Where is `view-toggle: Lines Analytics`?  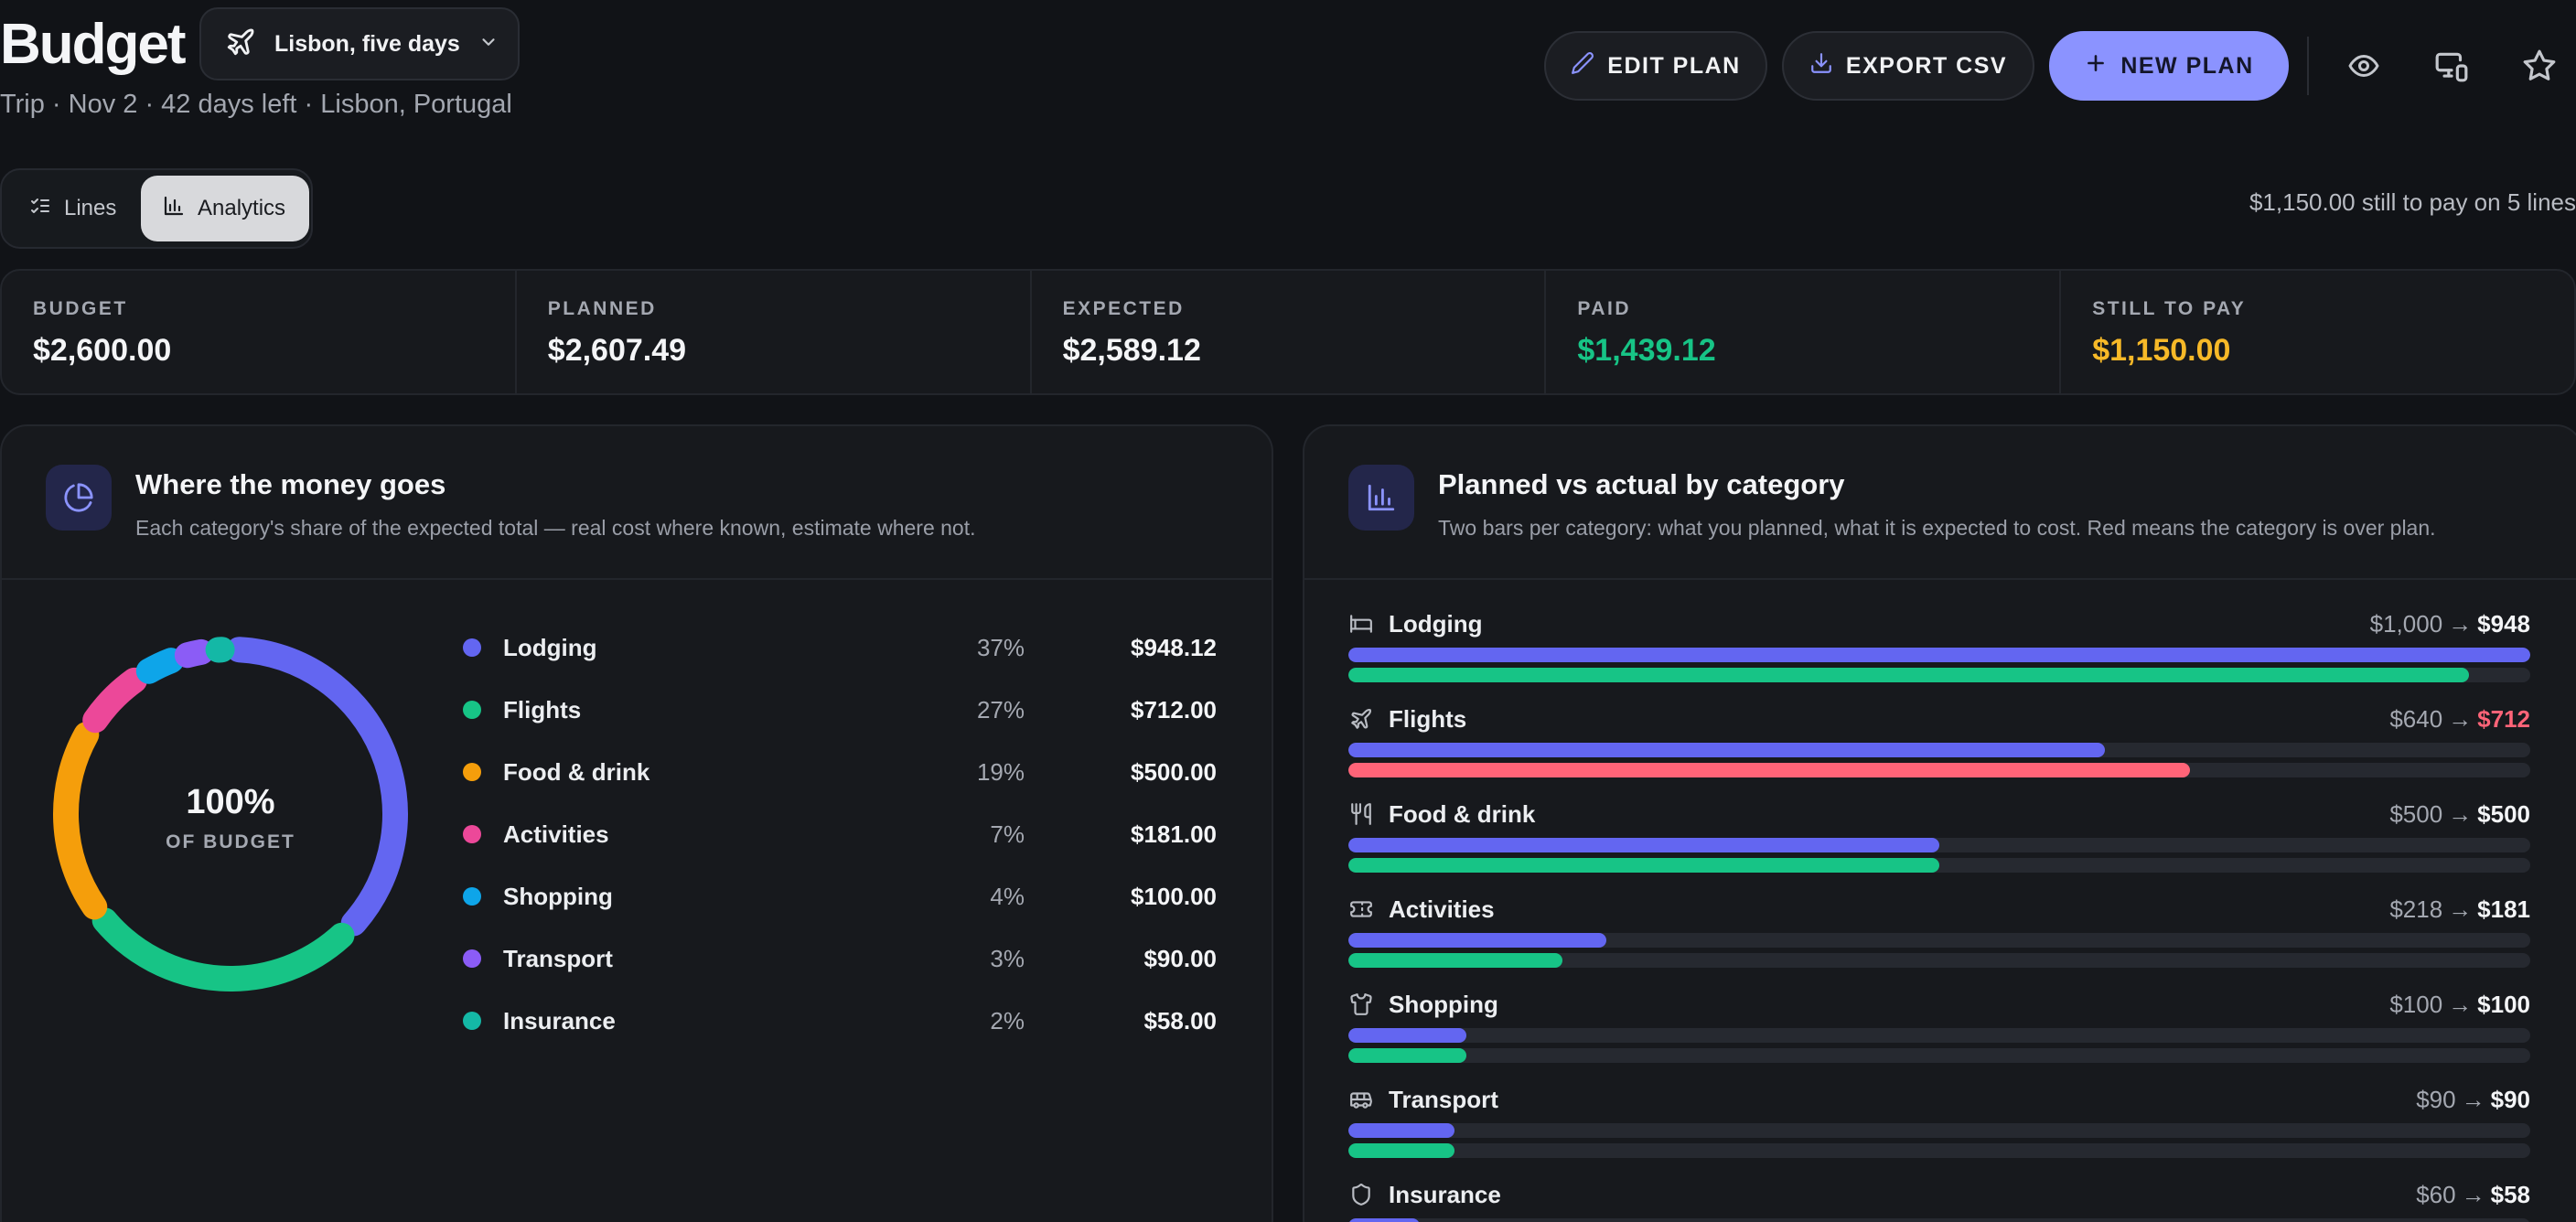
view-toggle: Lines Analytics is located at coordinates (156, 209).